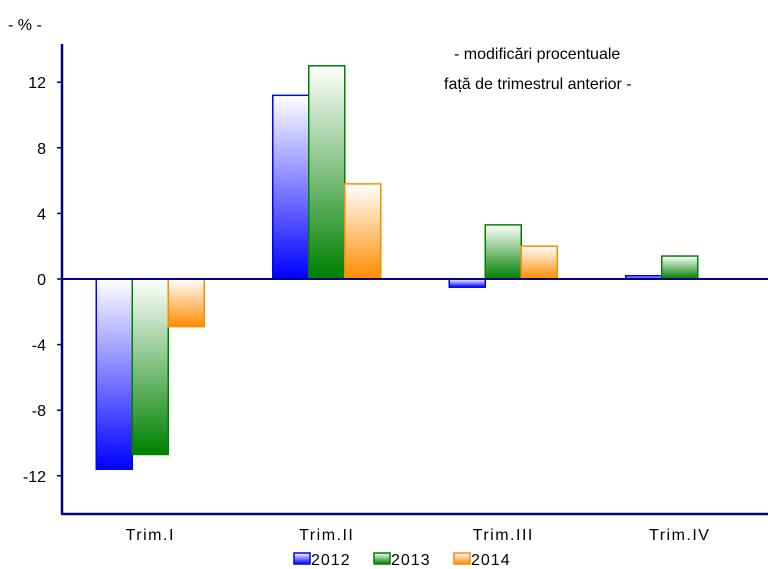  Describe the element at coordinates (537, 54) in the screenshot. I see `annotation-line-1: - modificări procentuale` at that location.